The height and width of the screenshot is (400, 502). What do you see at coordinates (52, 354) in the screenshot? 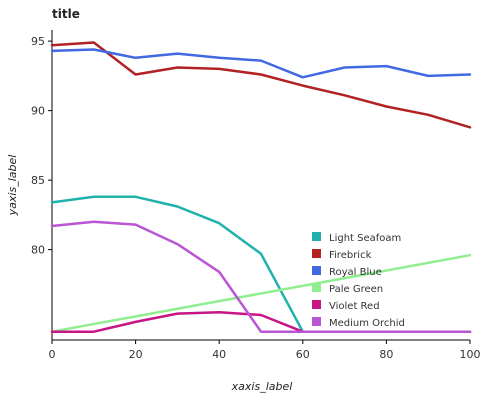
I see `x-tick-label: 0` at bounding box center [52, 354].